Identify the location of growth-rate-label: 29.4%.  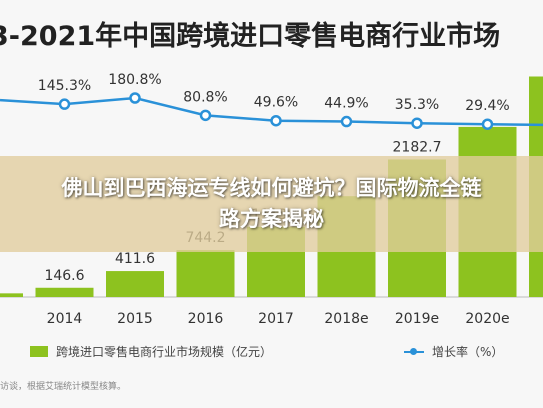
(487, 106).